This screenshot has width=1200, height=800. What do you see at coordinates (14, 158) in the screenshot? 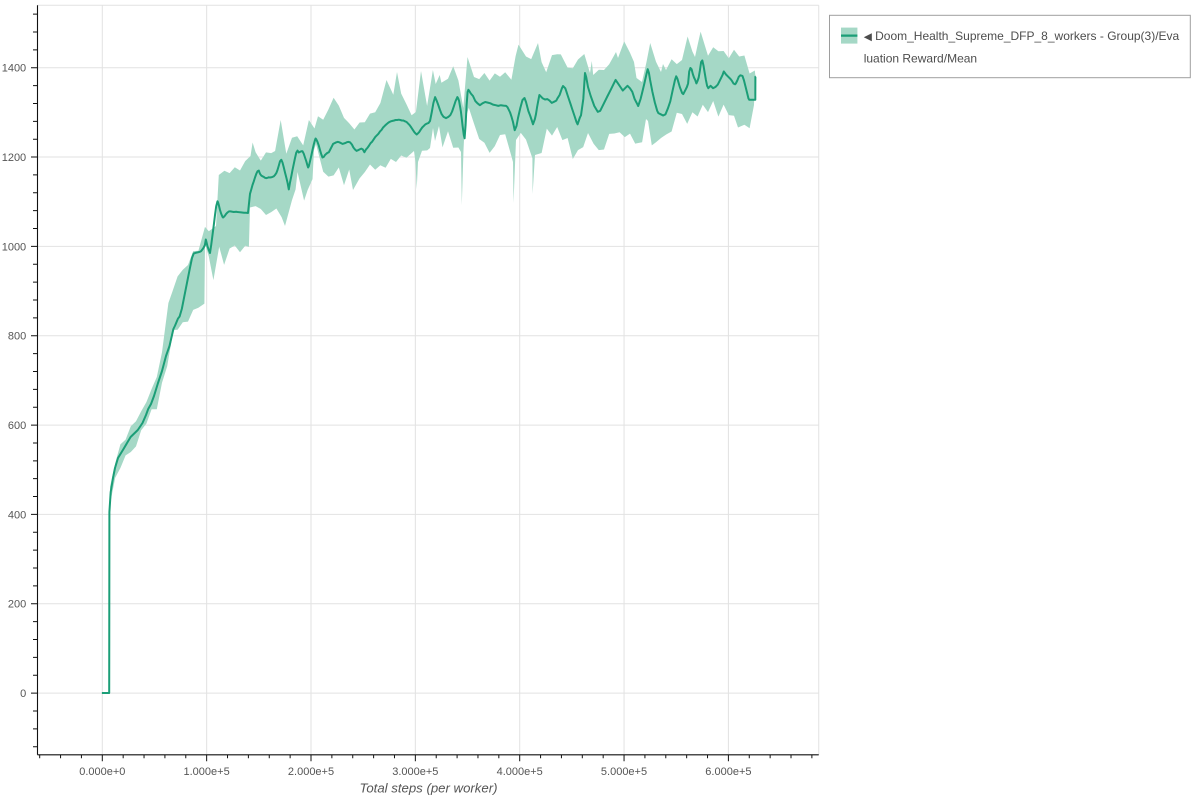
I see `svg-text: 1200` at bounding box center [14, 158].